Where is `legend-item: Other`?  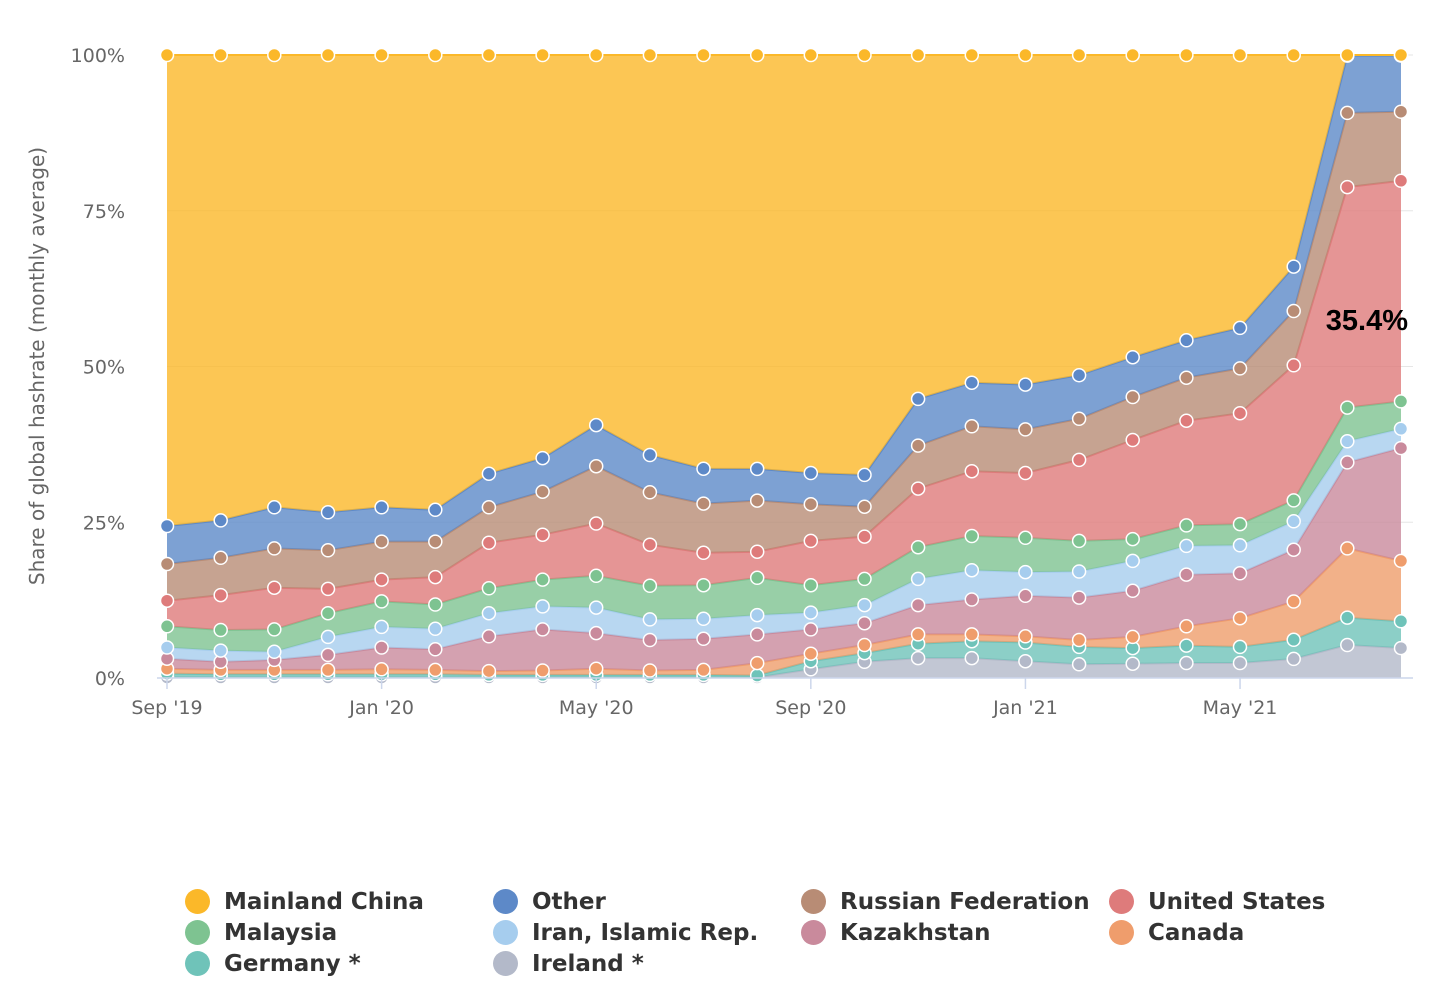 legend-item: Other is located at coordinates (647, 901).